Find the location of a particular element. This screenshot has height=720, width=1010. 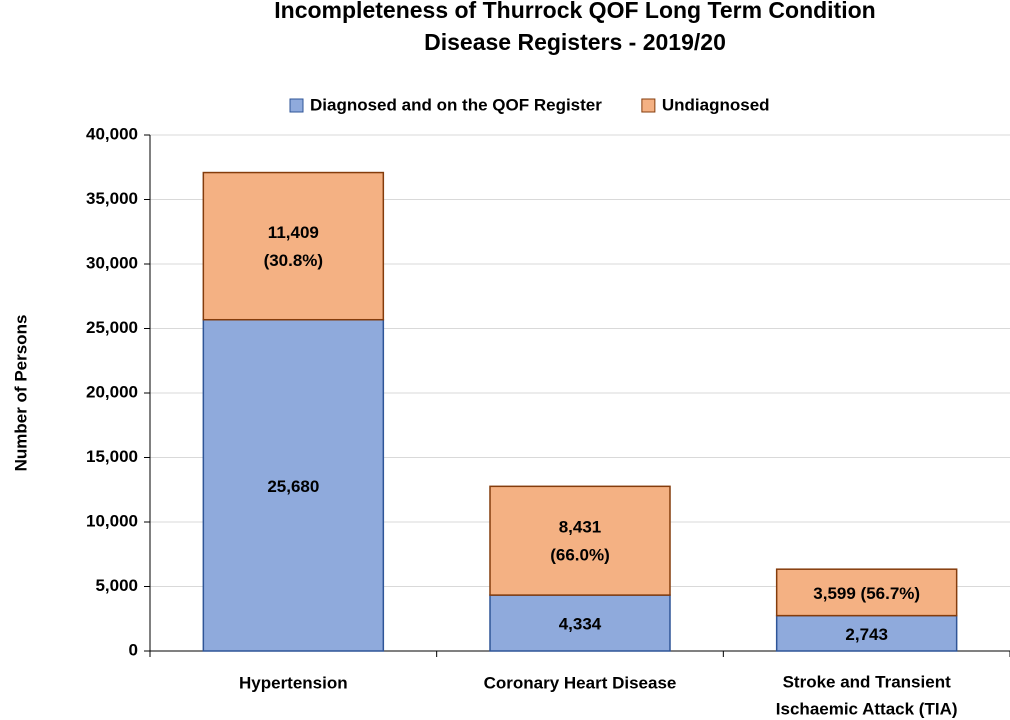

data-label: 2,743 is located at coordinates (866, 634).